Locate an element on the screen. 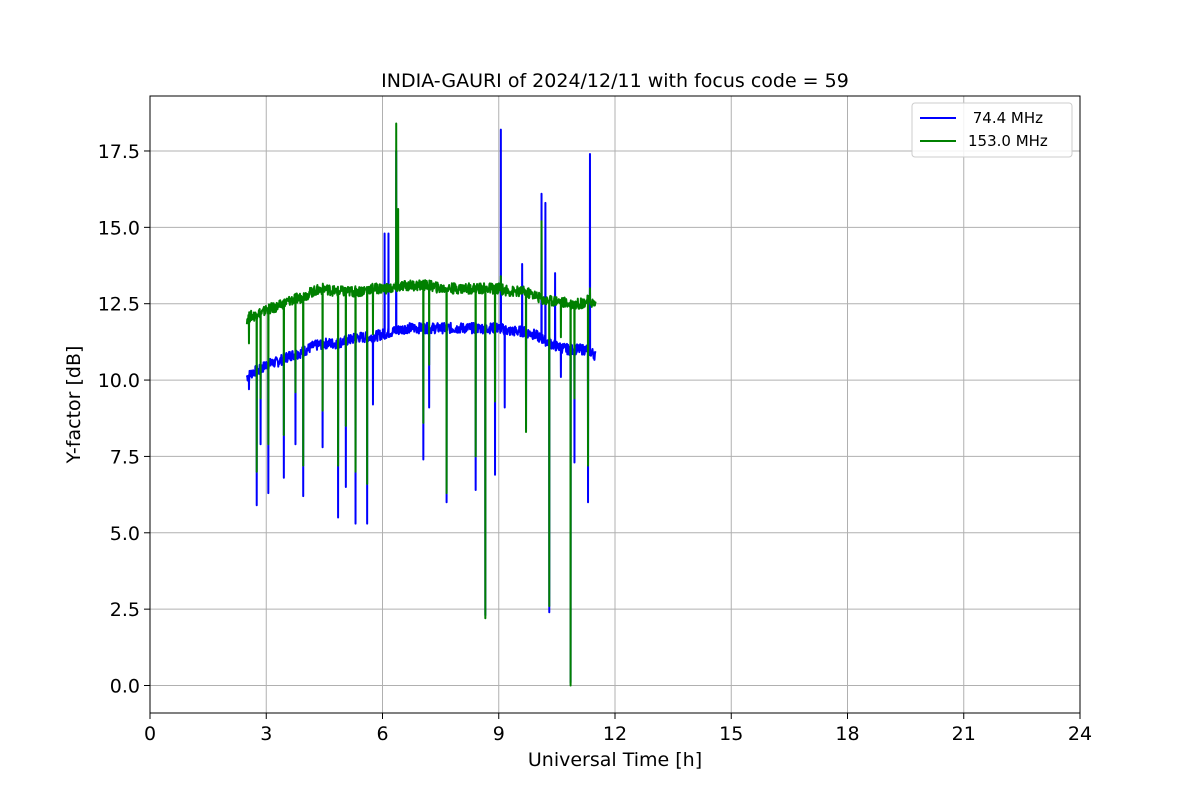 Image resolution: width=1200 pixels, height=800 pixels. x-tick-label: 21 is located at coordinates (964, 734).